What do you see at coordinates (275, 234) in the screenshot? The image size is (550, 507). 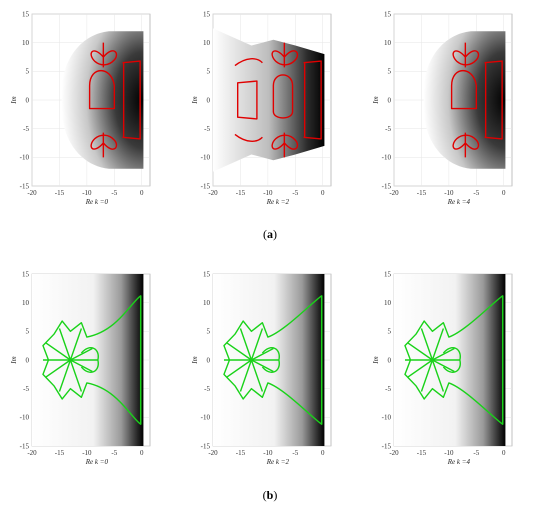 I see `caption-a-close: )` at bounding box center [275, 234].